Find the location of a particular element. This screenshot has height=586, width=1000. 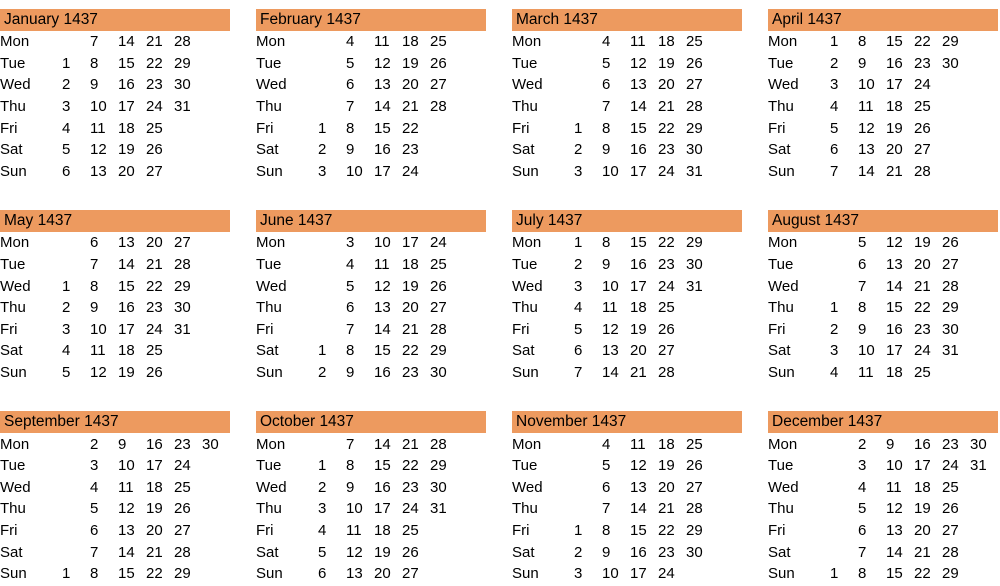

day-label: Fri is located at coordinates (9, 530).